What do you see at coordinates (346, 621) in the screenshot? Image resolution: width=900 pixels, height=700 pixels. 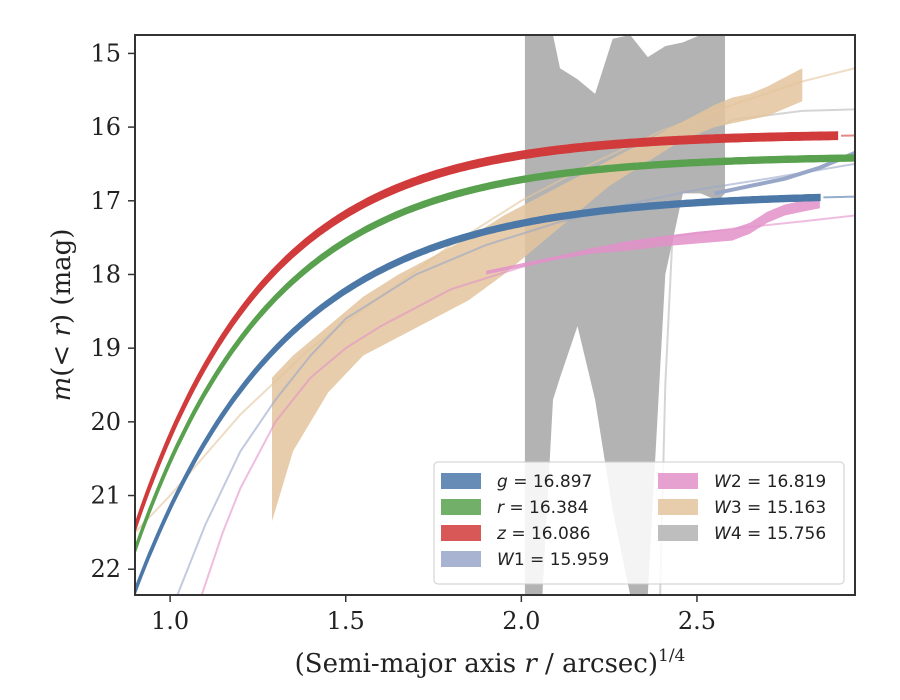 I see `x-tick-label: 1.5` at bounding box center [346, 621].